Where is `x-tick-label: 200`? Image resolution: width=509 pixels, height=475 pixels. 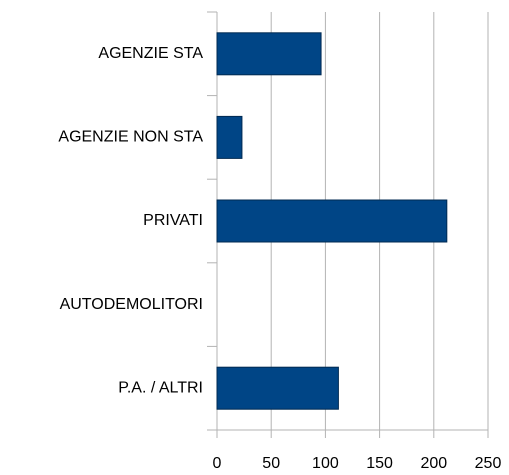 x-tick-label: 200 is located at coordinates (433, 463).